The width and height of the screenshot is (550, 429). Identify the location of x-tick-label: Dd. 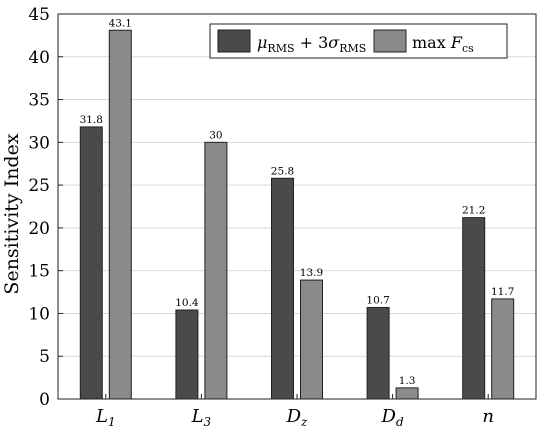
(392, 417).